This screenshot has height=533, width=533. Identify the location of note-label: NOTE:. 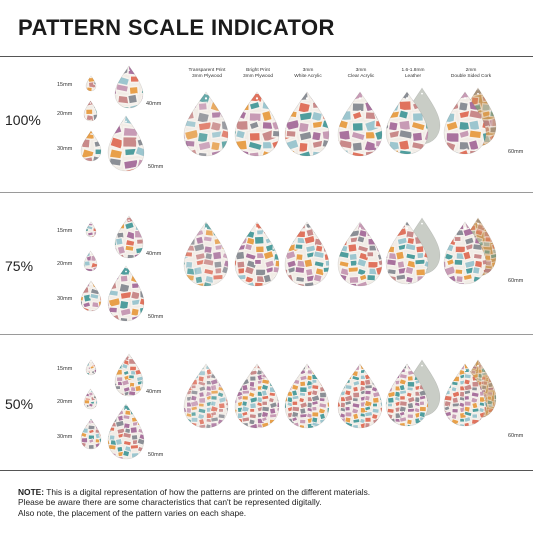
(31, 492).